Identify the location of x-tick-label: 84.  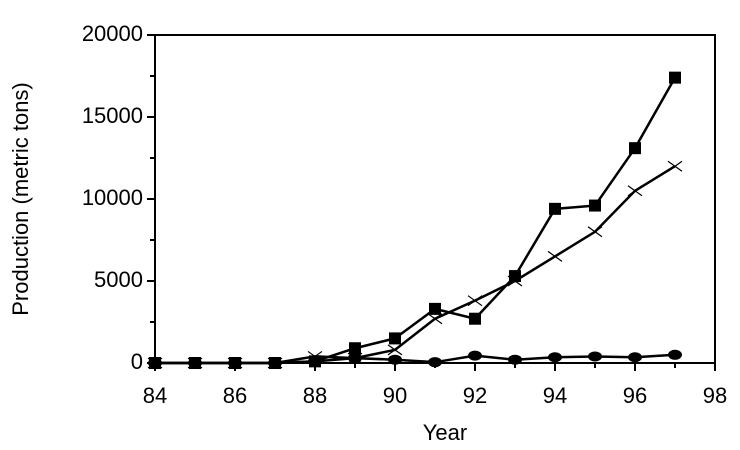
(155, 395).